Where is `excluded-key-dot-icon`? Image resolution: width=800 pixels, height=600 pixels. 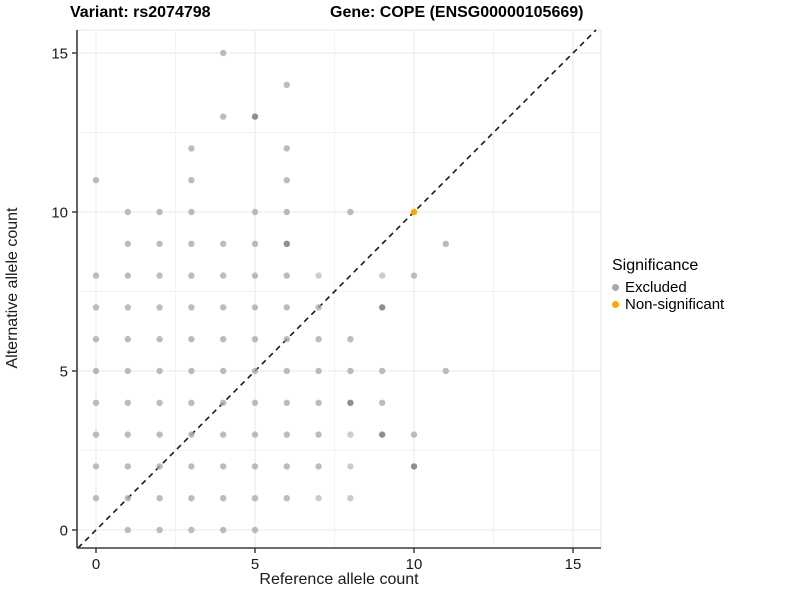 excluded-key-dot-icon is located at coordinates (615, 287).